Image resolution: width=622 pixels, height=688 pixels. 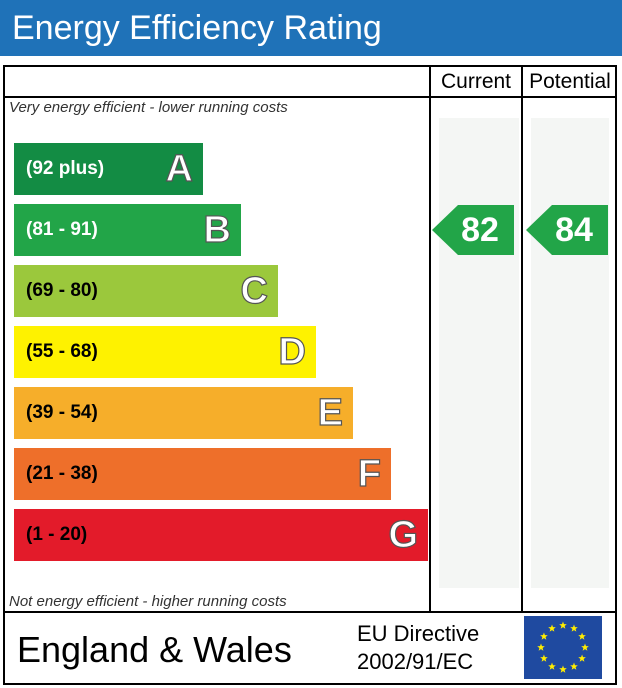 What do you see at coordinates (108, 169) in the screenshot?
I see `band-a: (92 plus) A` at bounding box center [108, 169].